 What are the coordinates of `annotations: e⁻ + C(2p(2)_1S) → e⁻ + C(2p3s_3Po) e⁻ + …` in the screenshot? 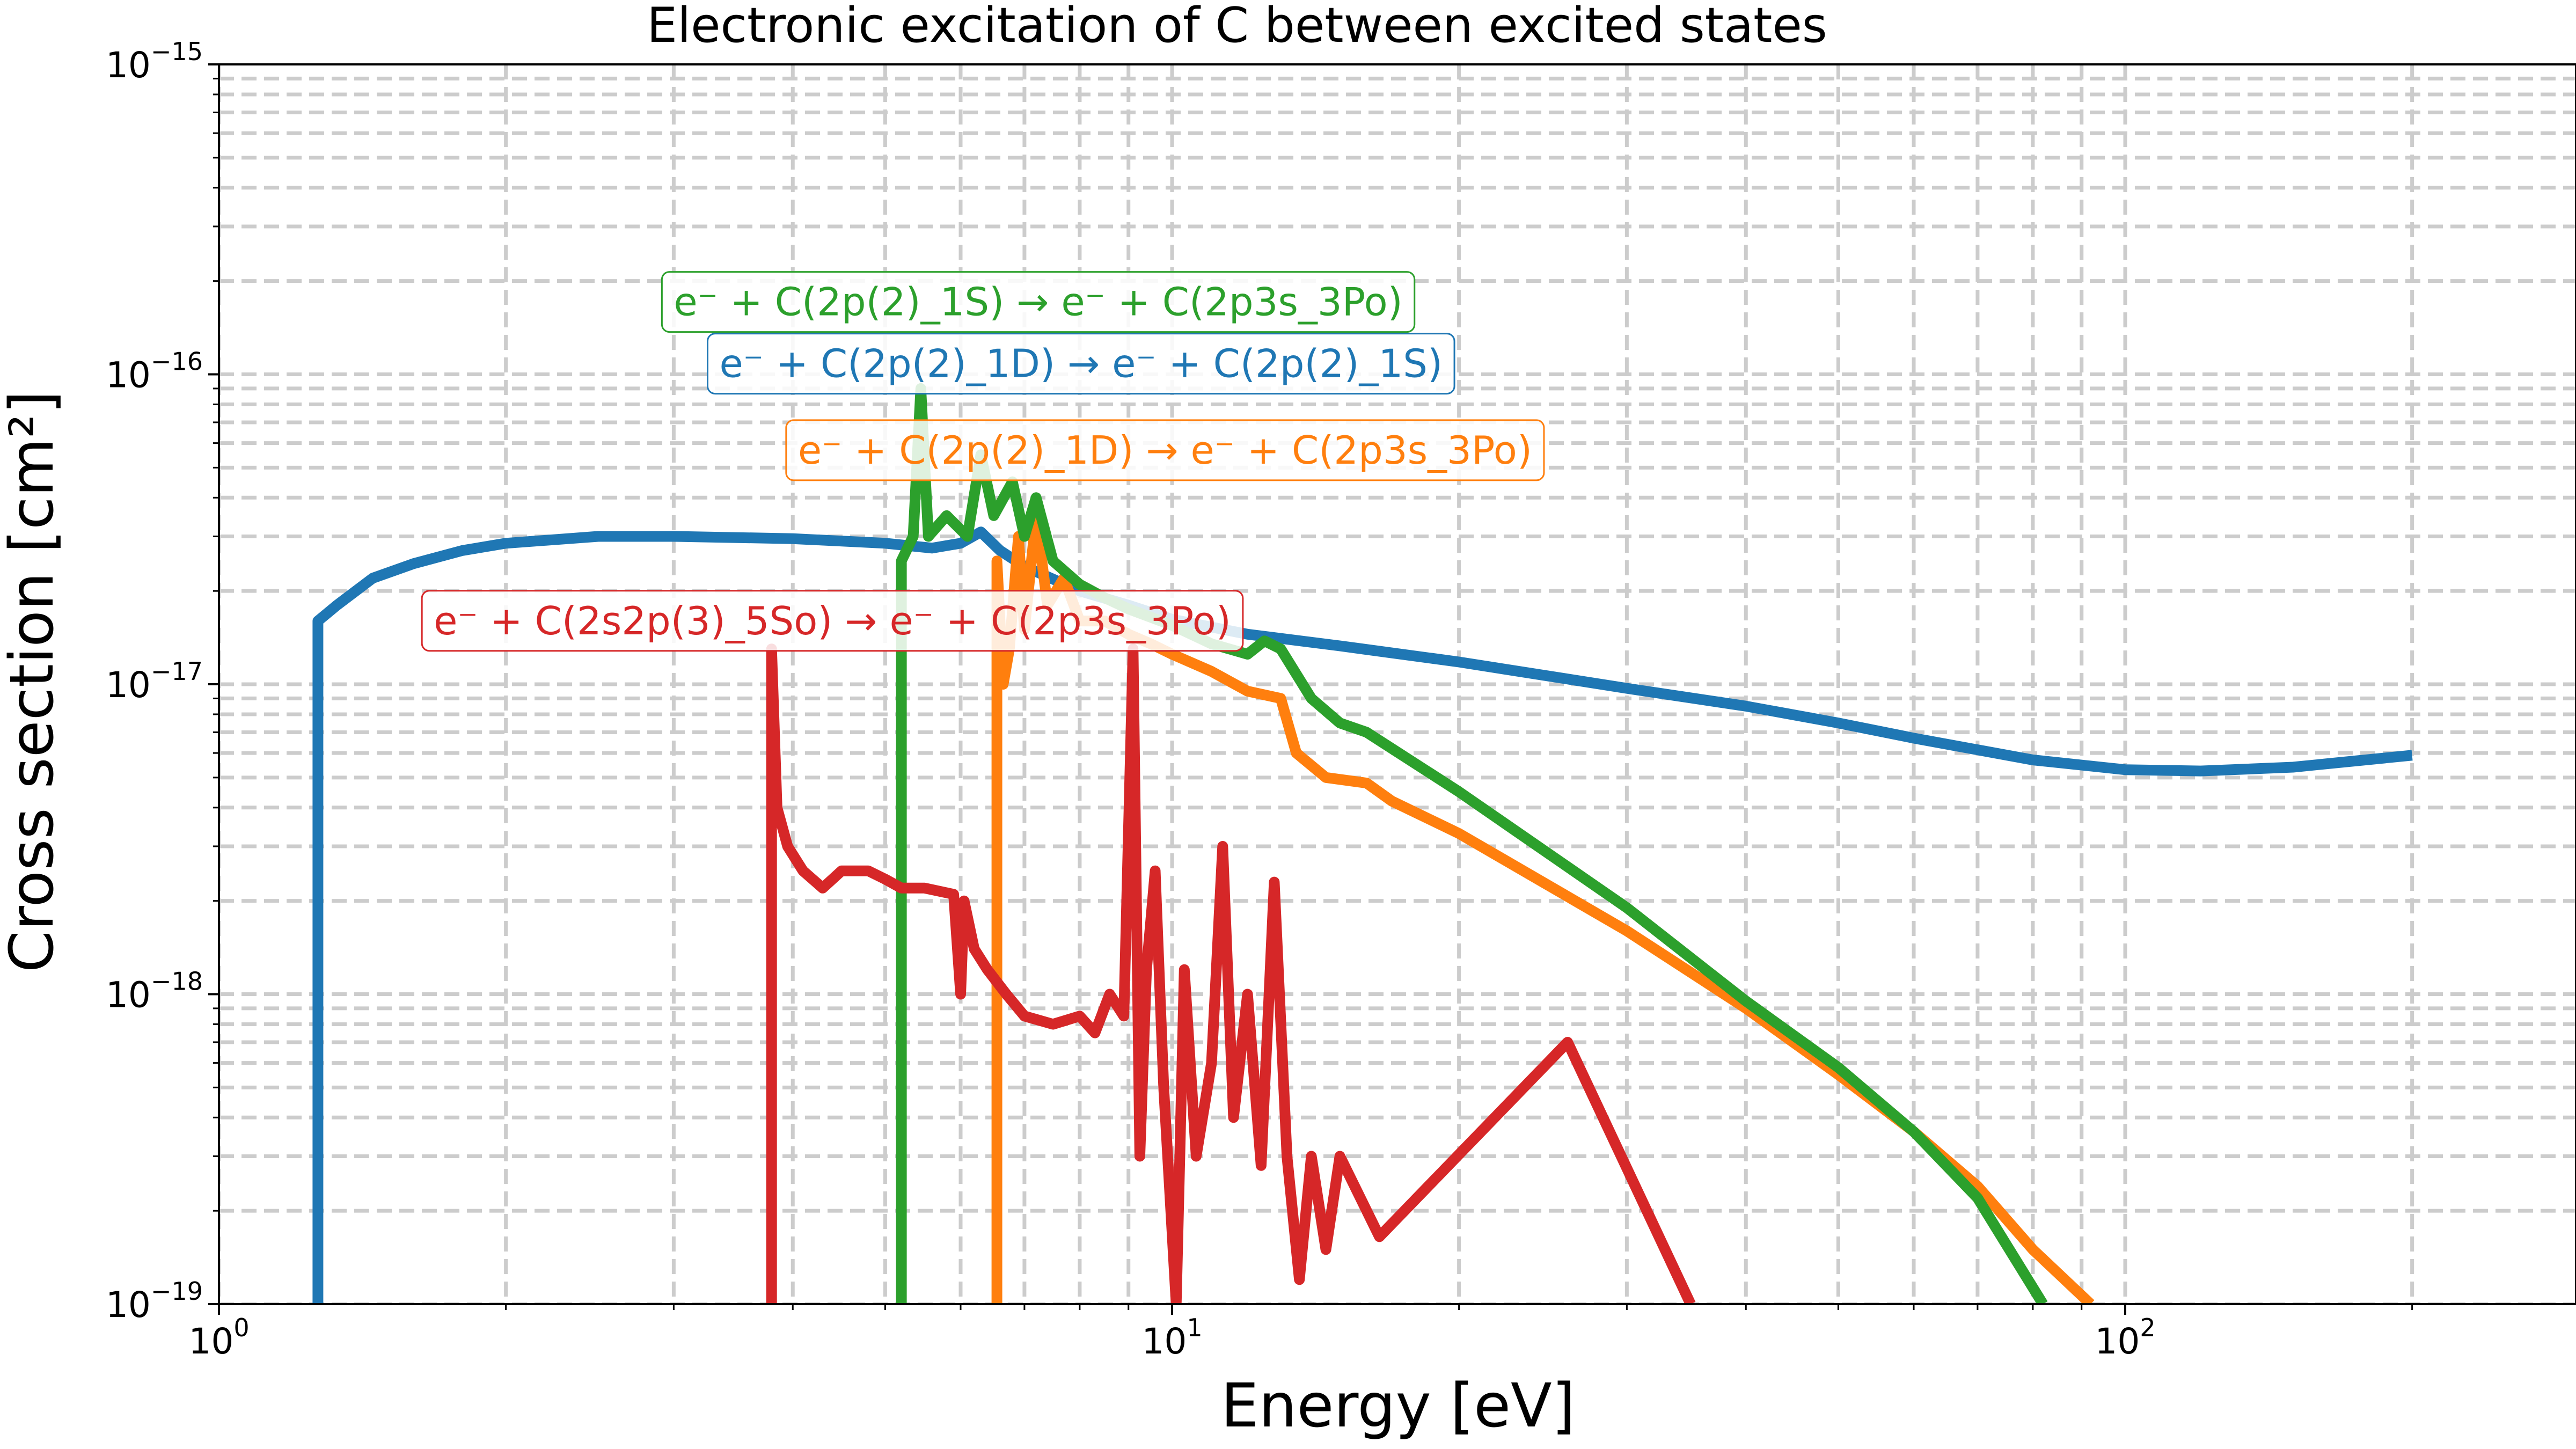 It's located at (983, 461).